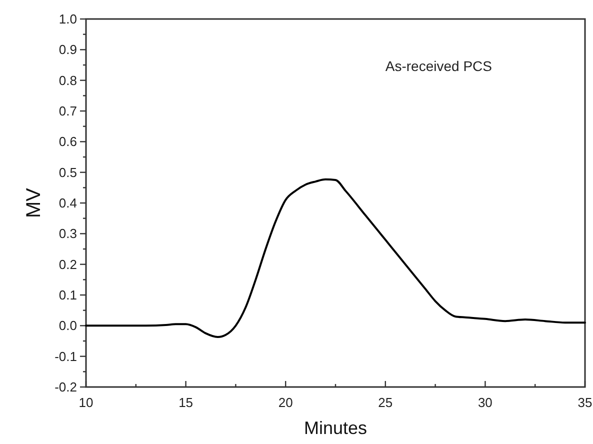 The image size is (593, 444). I want to click on y-tick-label: 0.4, so click(67, 203).